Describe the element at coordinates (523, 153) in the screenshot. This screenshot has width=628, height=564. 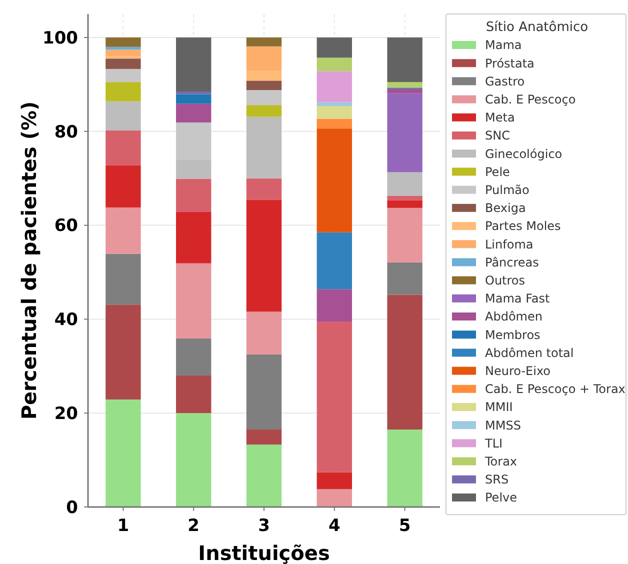
I see `legend-label: Ginecológico` at that location.